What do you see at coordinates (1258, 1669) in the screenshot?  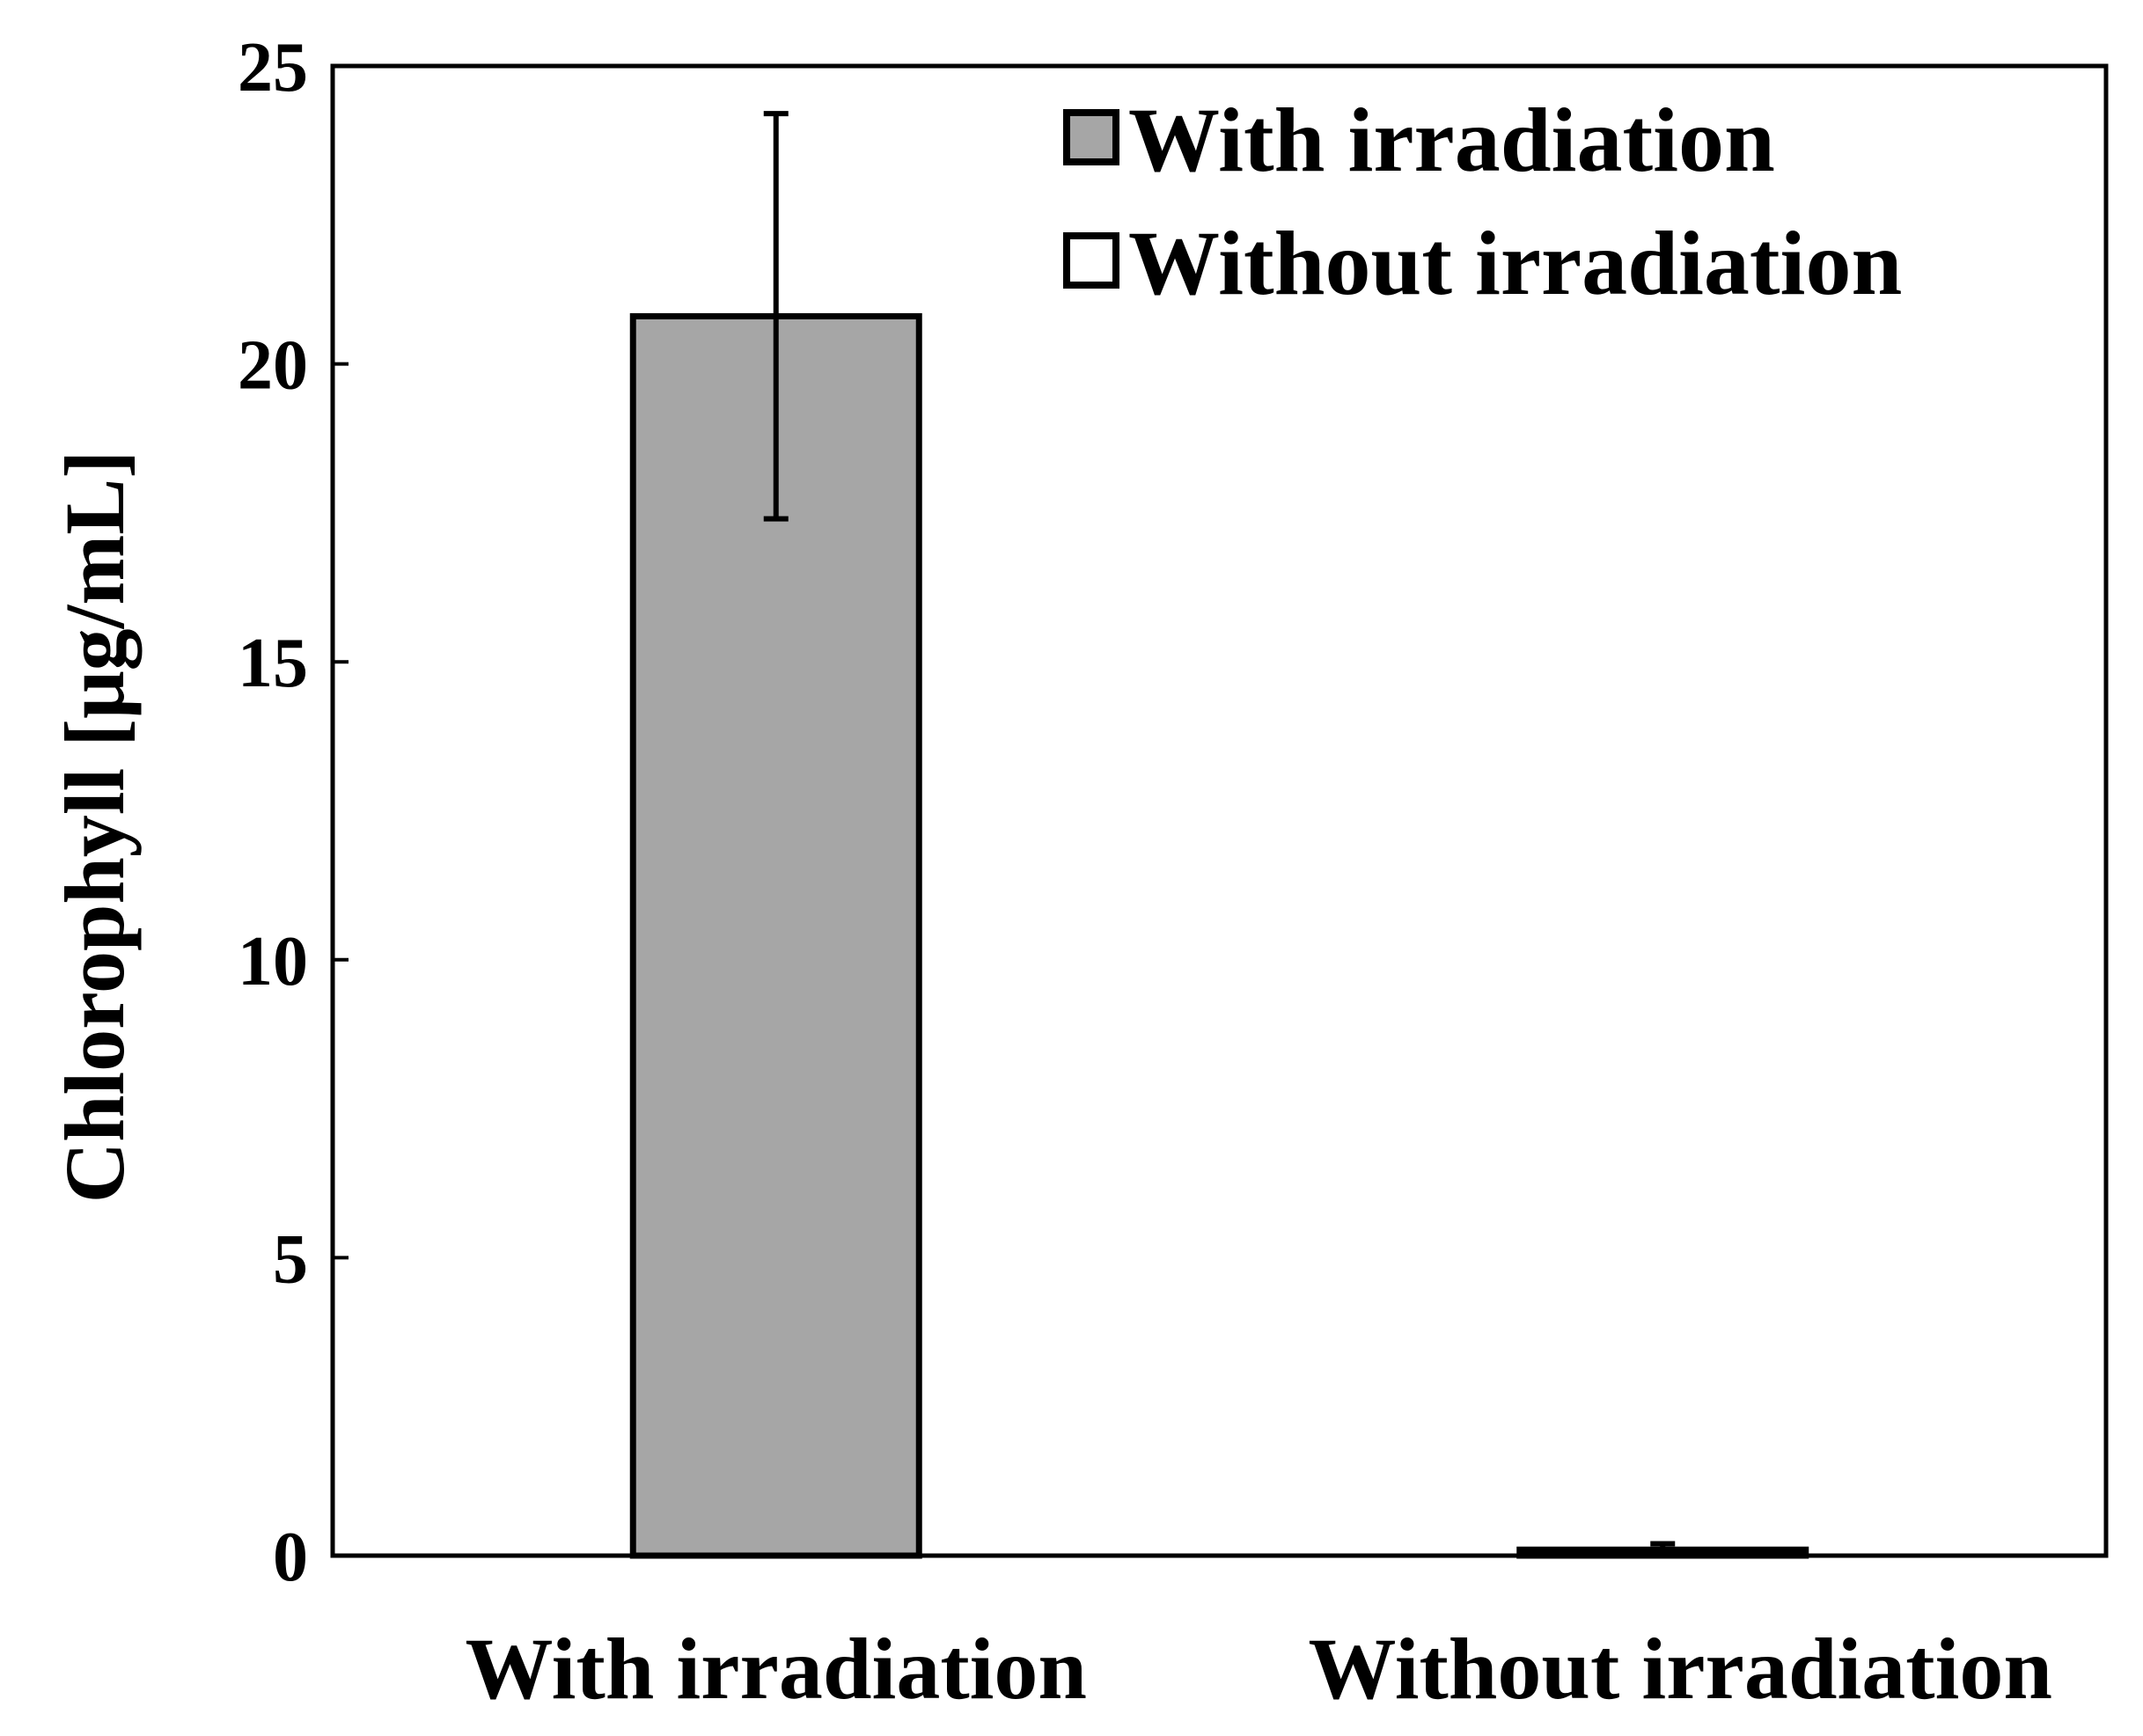 I see `x-axis-category-labels: With irradiation Without irradiation` at bounding box center [1258, 1669].